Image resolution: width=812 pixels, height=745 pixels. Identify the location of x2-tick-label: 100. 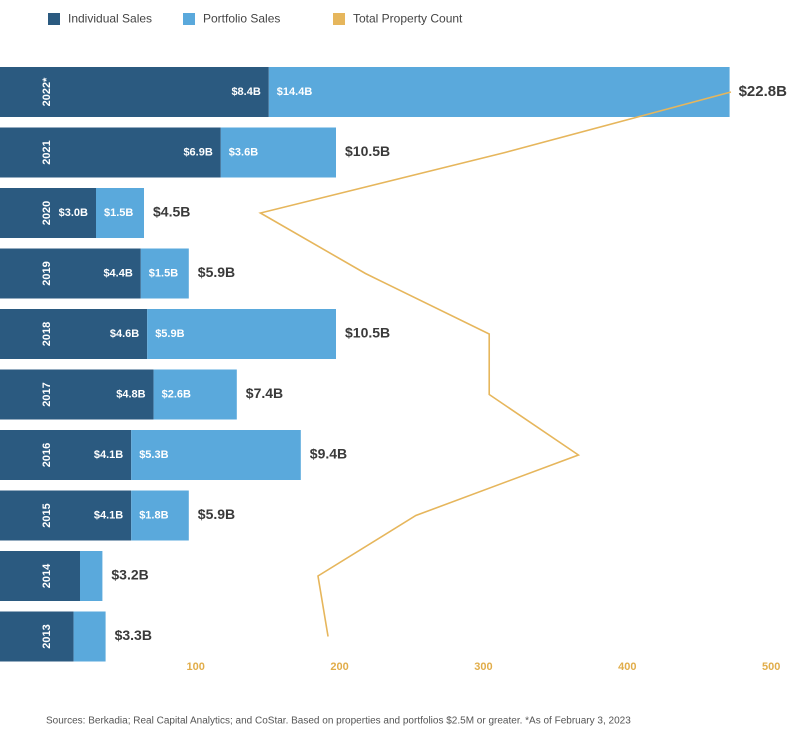
(196, 667).